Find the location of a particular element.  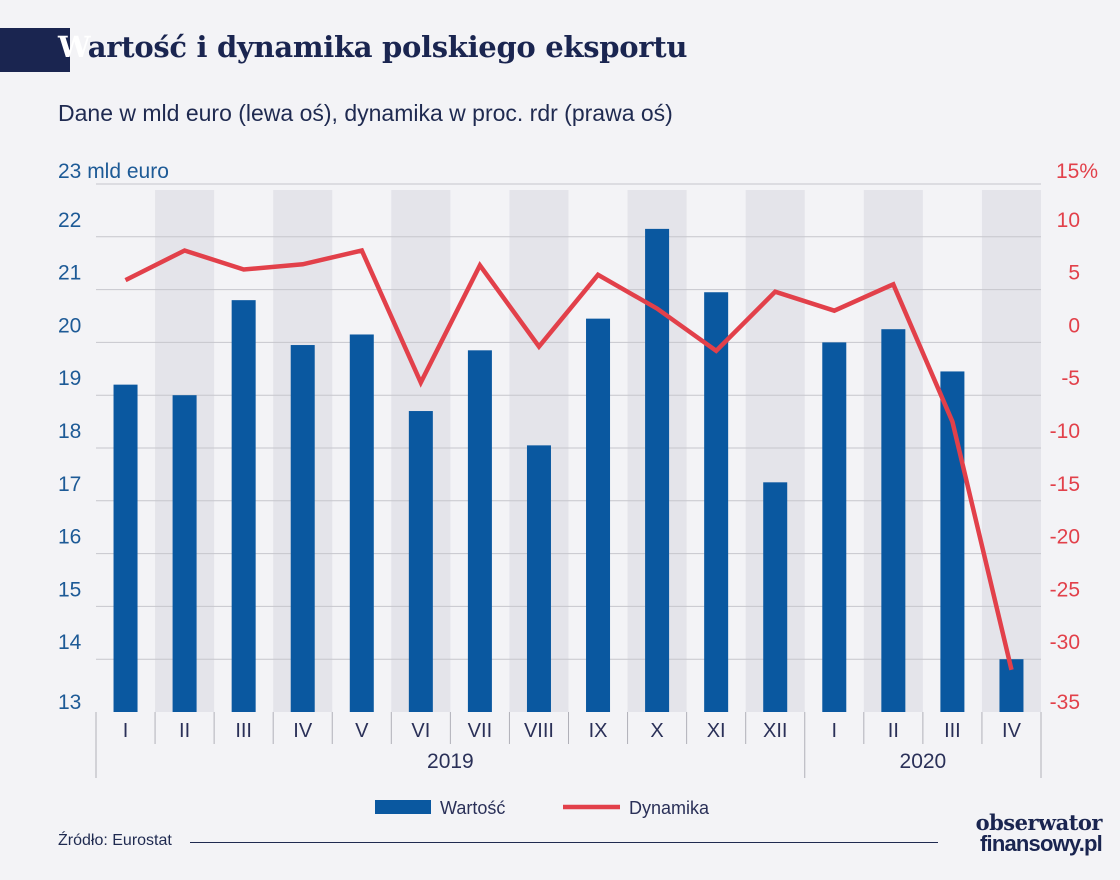

source-divider is located at coordinates (564, 842).